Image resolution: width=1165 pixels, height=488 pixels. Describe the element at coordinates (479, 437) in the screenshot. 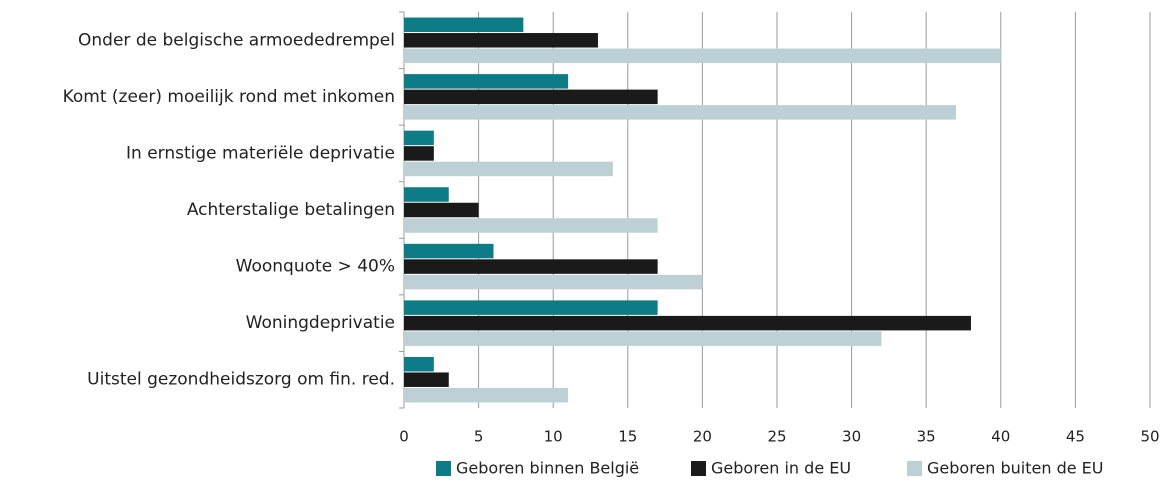

I see `x-tick-label: 5` at that location.